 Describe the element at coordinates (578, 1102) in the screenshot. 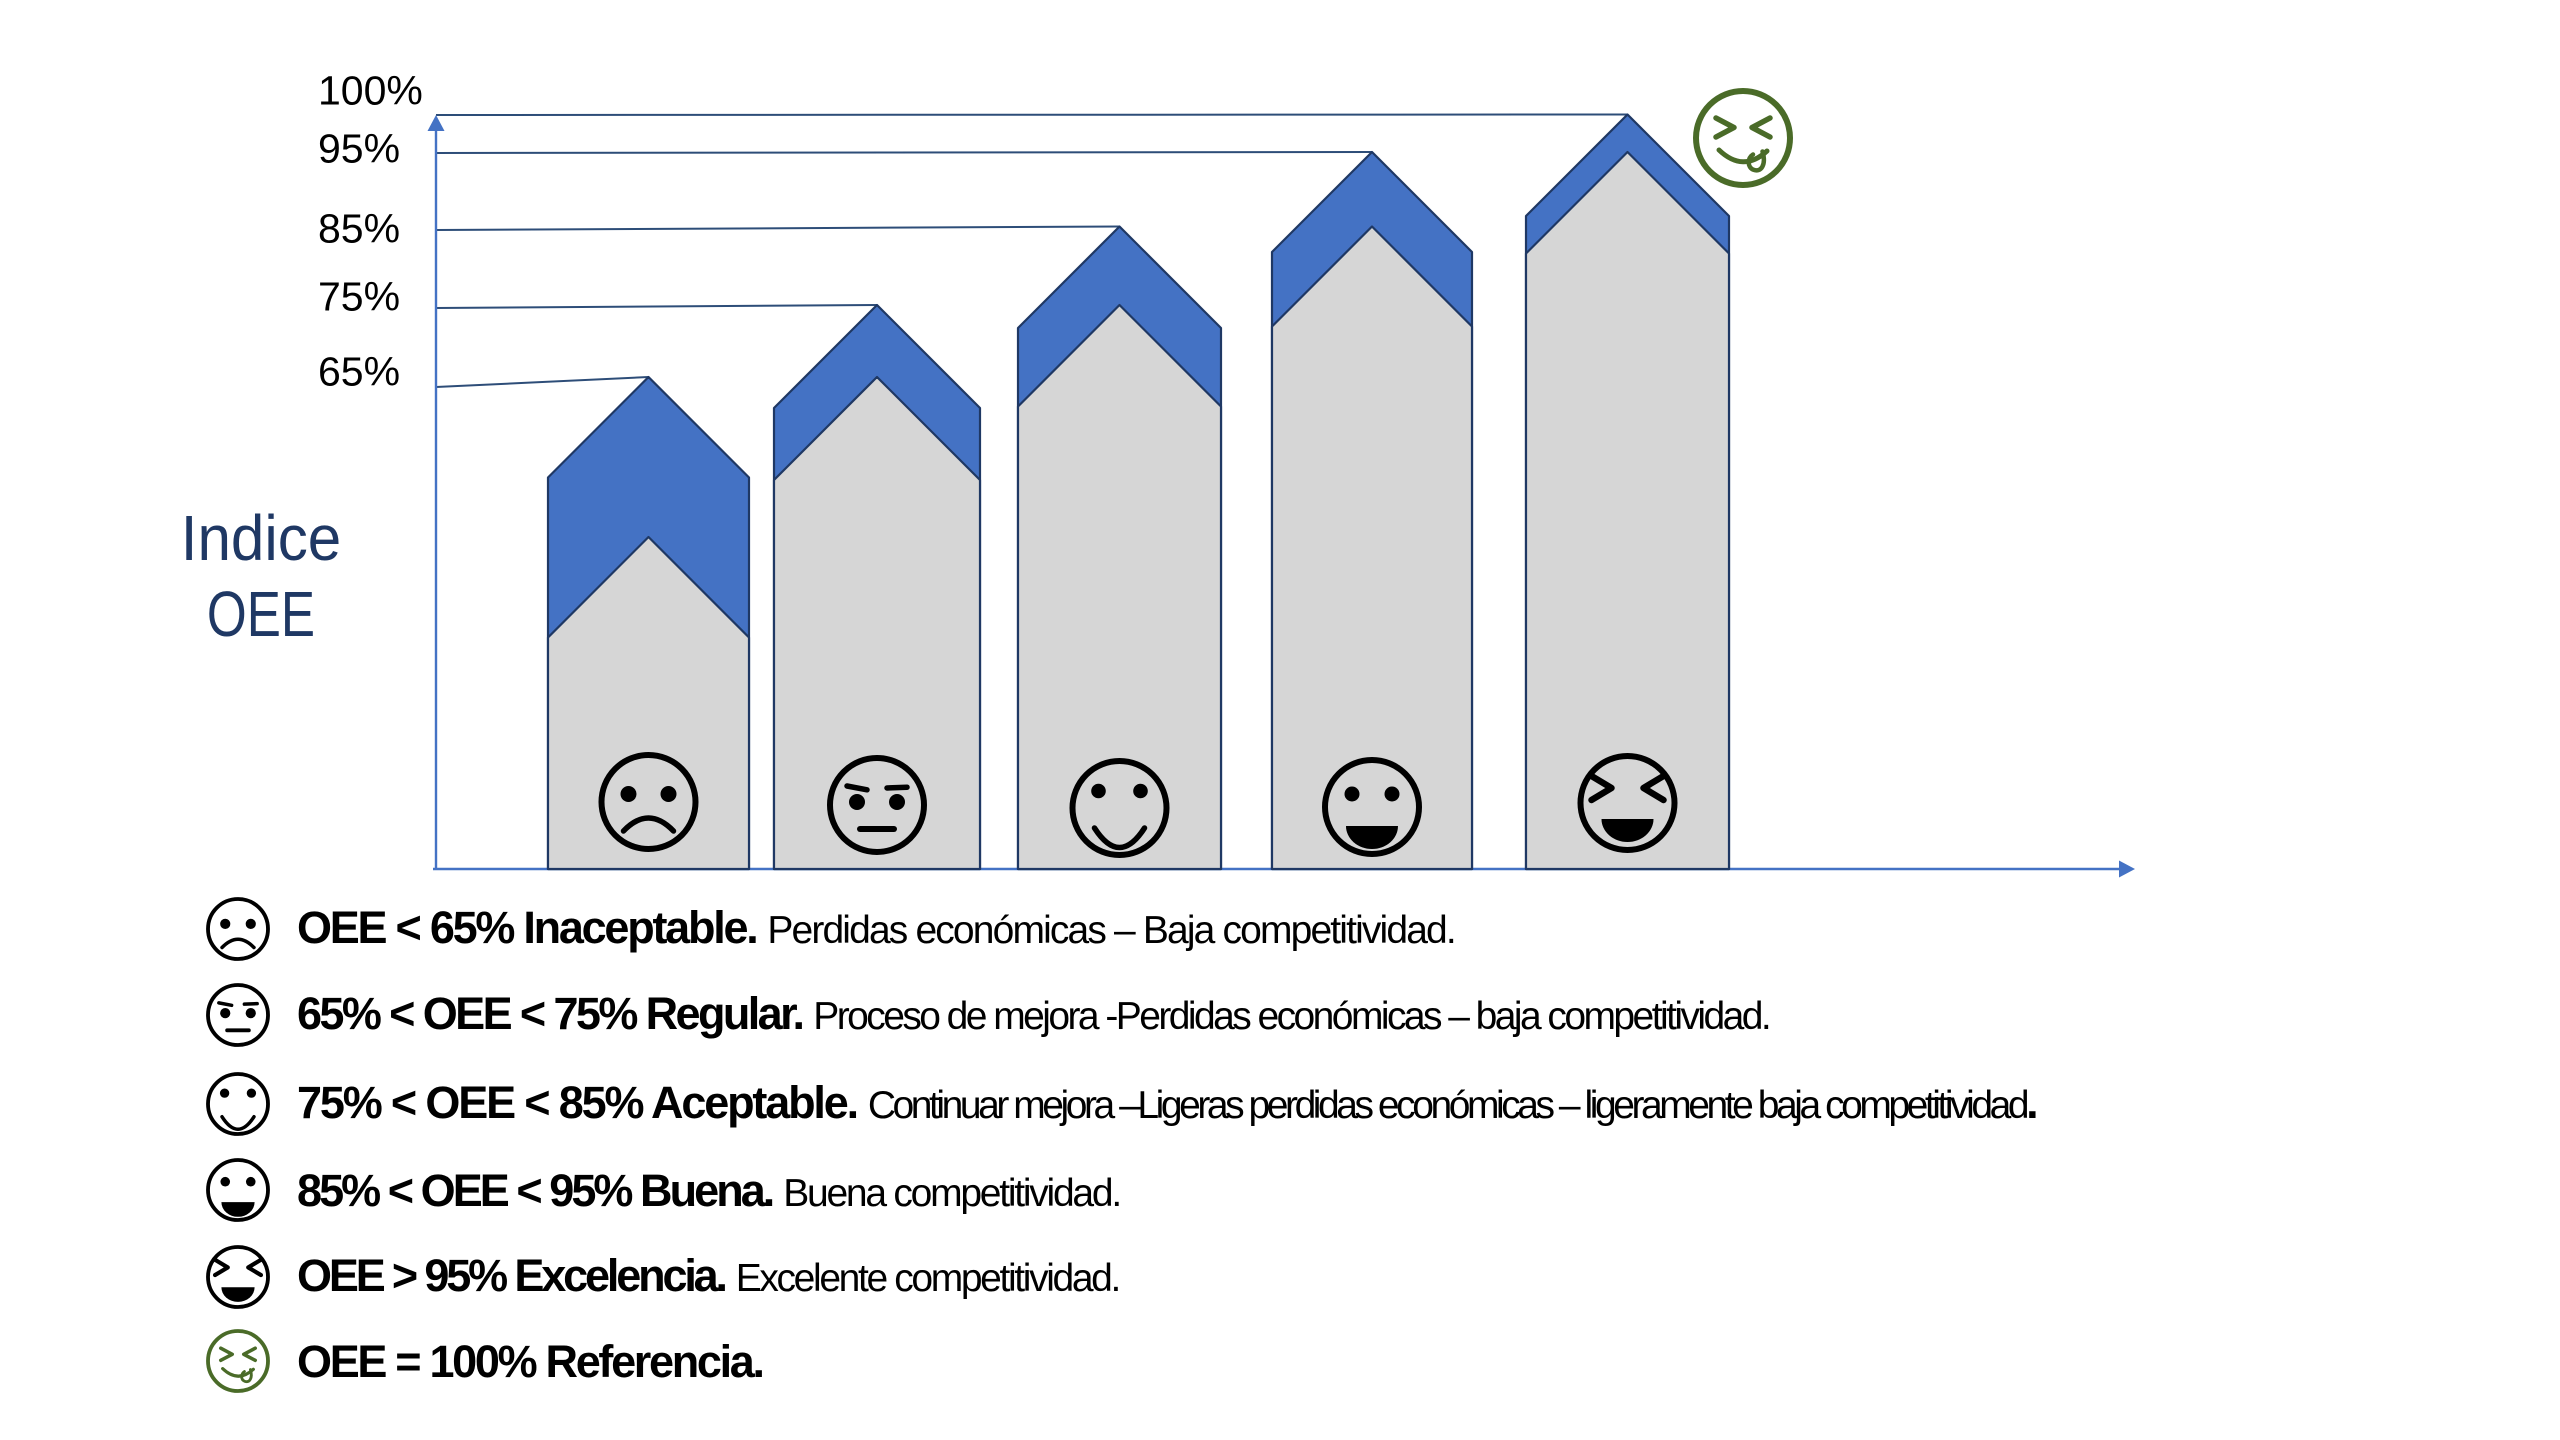

I see `legend-threshold: 75% < OEE < 85% Aceptable.` at that location.